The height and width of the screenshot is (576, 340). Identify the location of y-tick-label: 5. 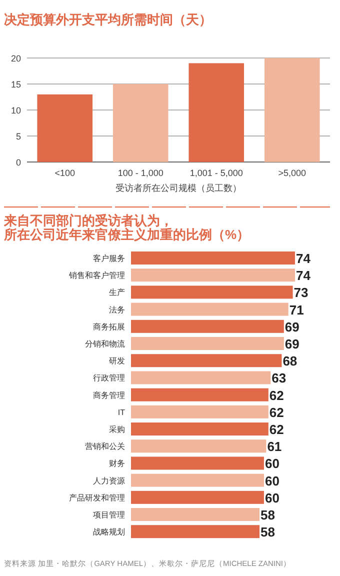
(18, 137).